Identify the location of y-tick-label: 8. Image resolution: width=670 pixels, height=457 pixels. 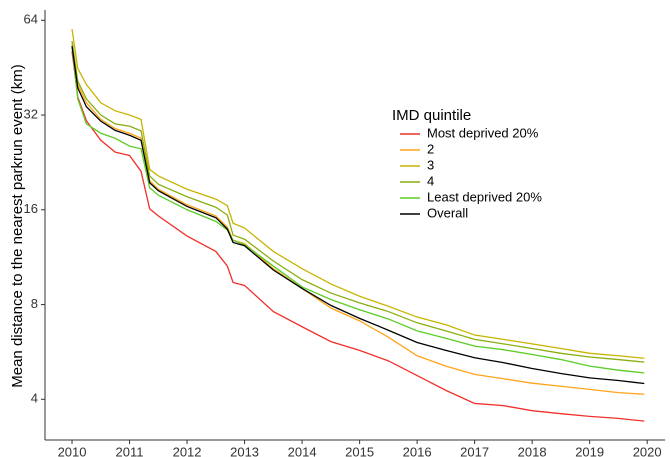
(34, 303).